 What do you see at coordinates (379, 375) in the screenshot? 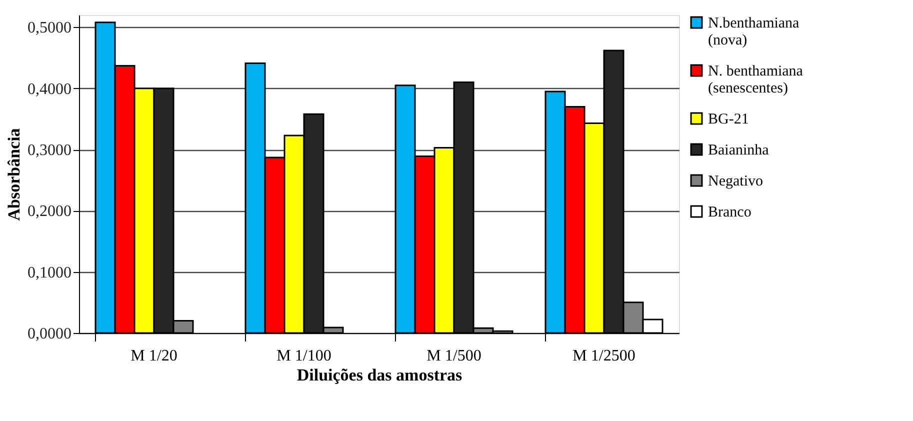
I see `x-axis-title: Diluições das amostras` at bounding box center [379, 375].